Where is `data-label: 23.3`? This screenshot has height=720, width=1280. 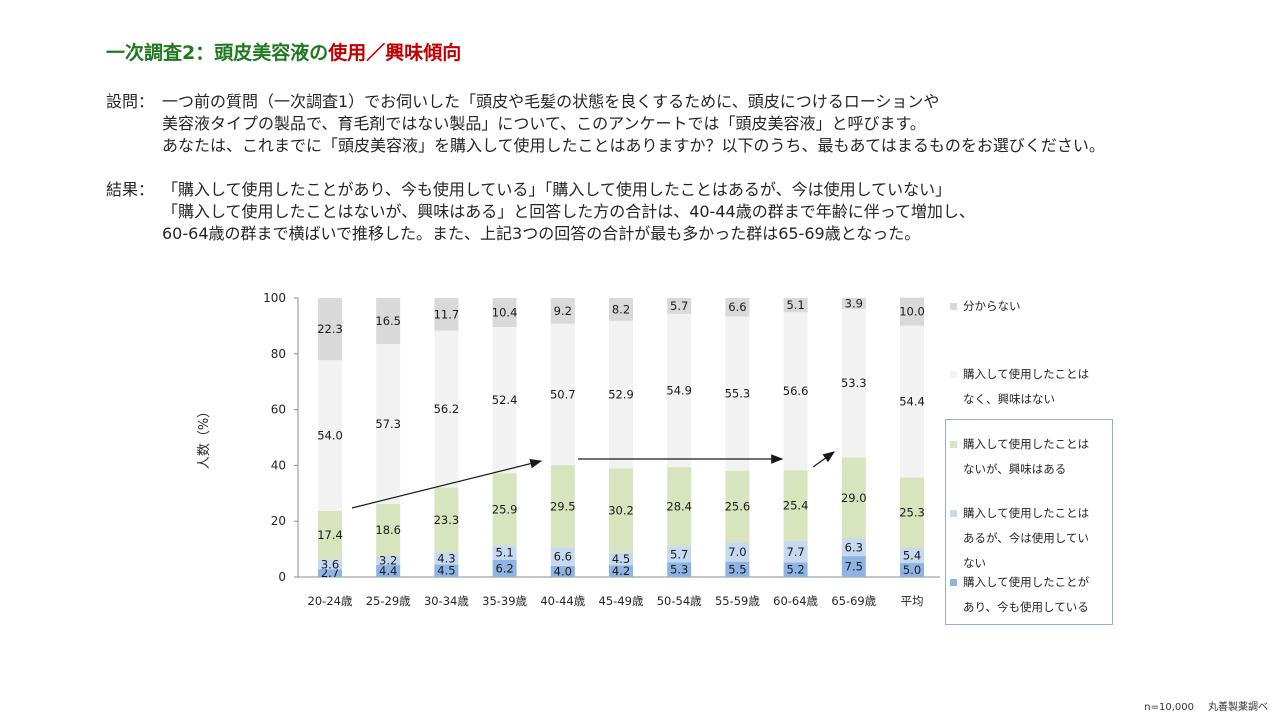 data-label: 23.3 is located at coordinates (447, 520).